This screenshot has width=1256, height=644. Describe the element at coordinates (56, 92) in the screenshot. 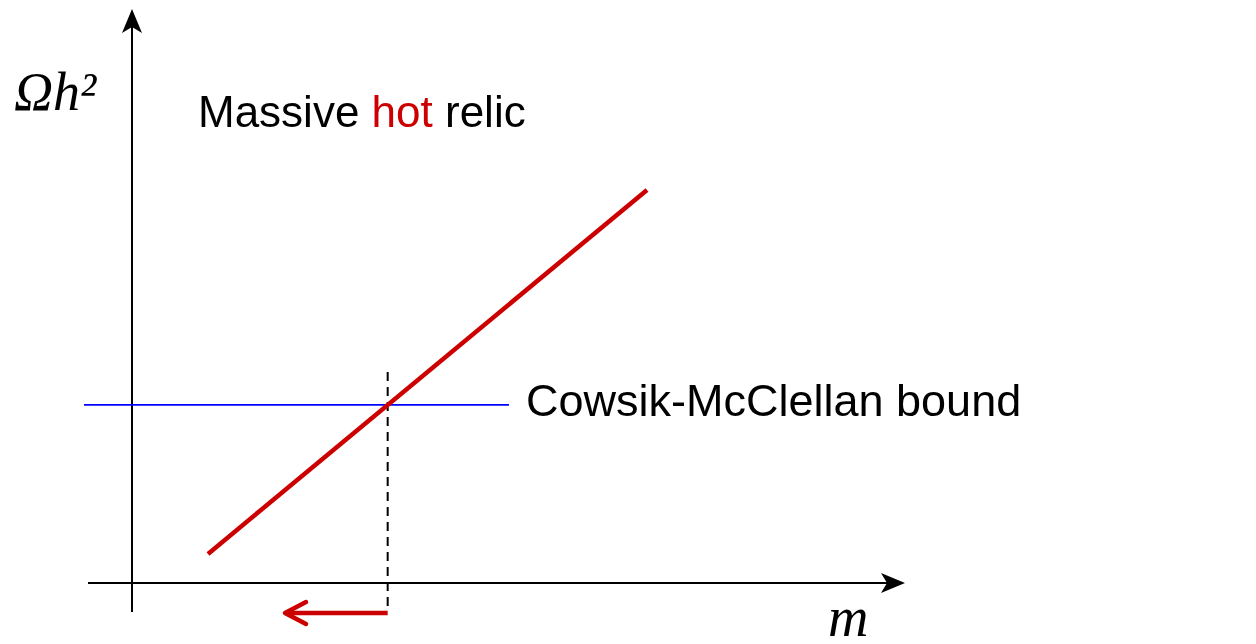

I see `y-axis-title: Ωh²` at that location.